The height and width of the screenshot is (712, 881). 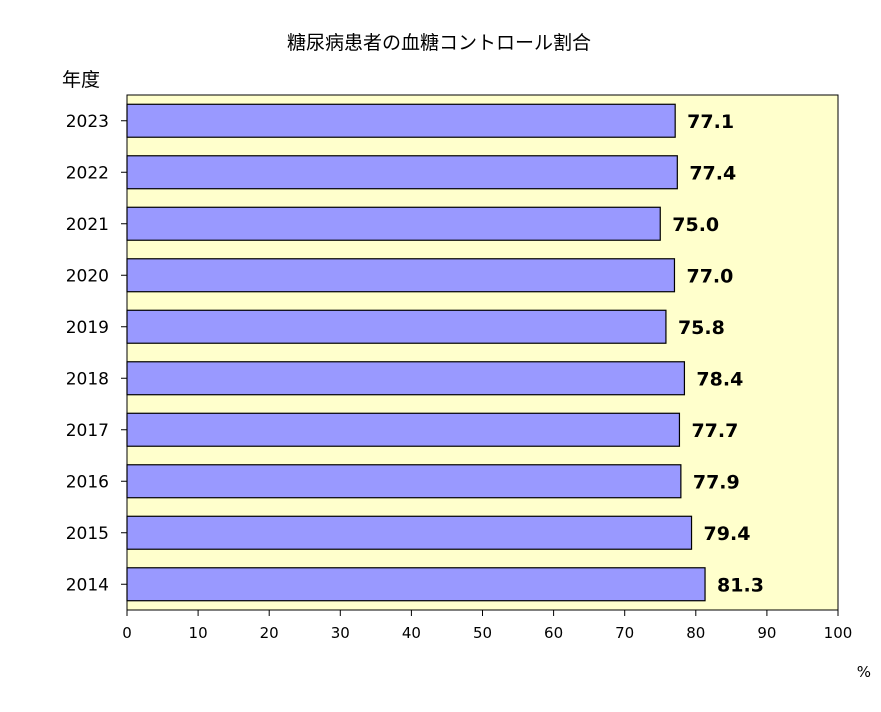 What do you see at coordinates (624, 633) in the screenshot?
I see `x-tick-label-70: 70` at bounding box center [624, 633].